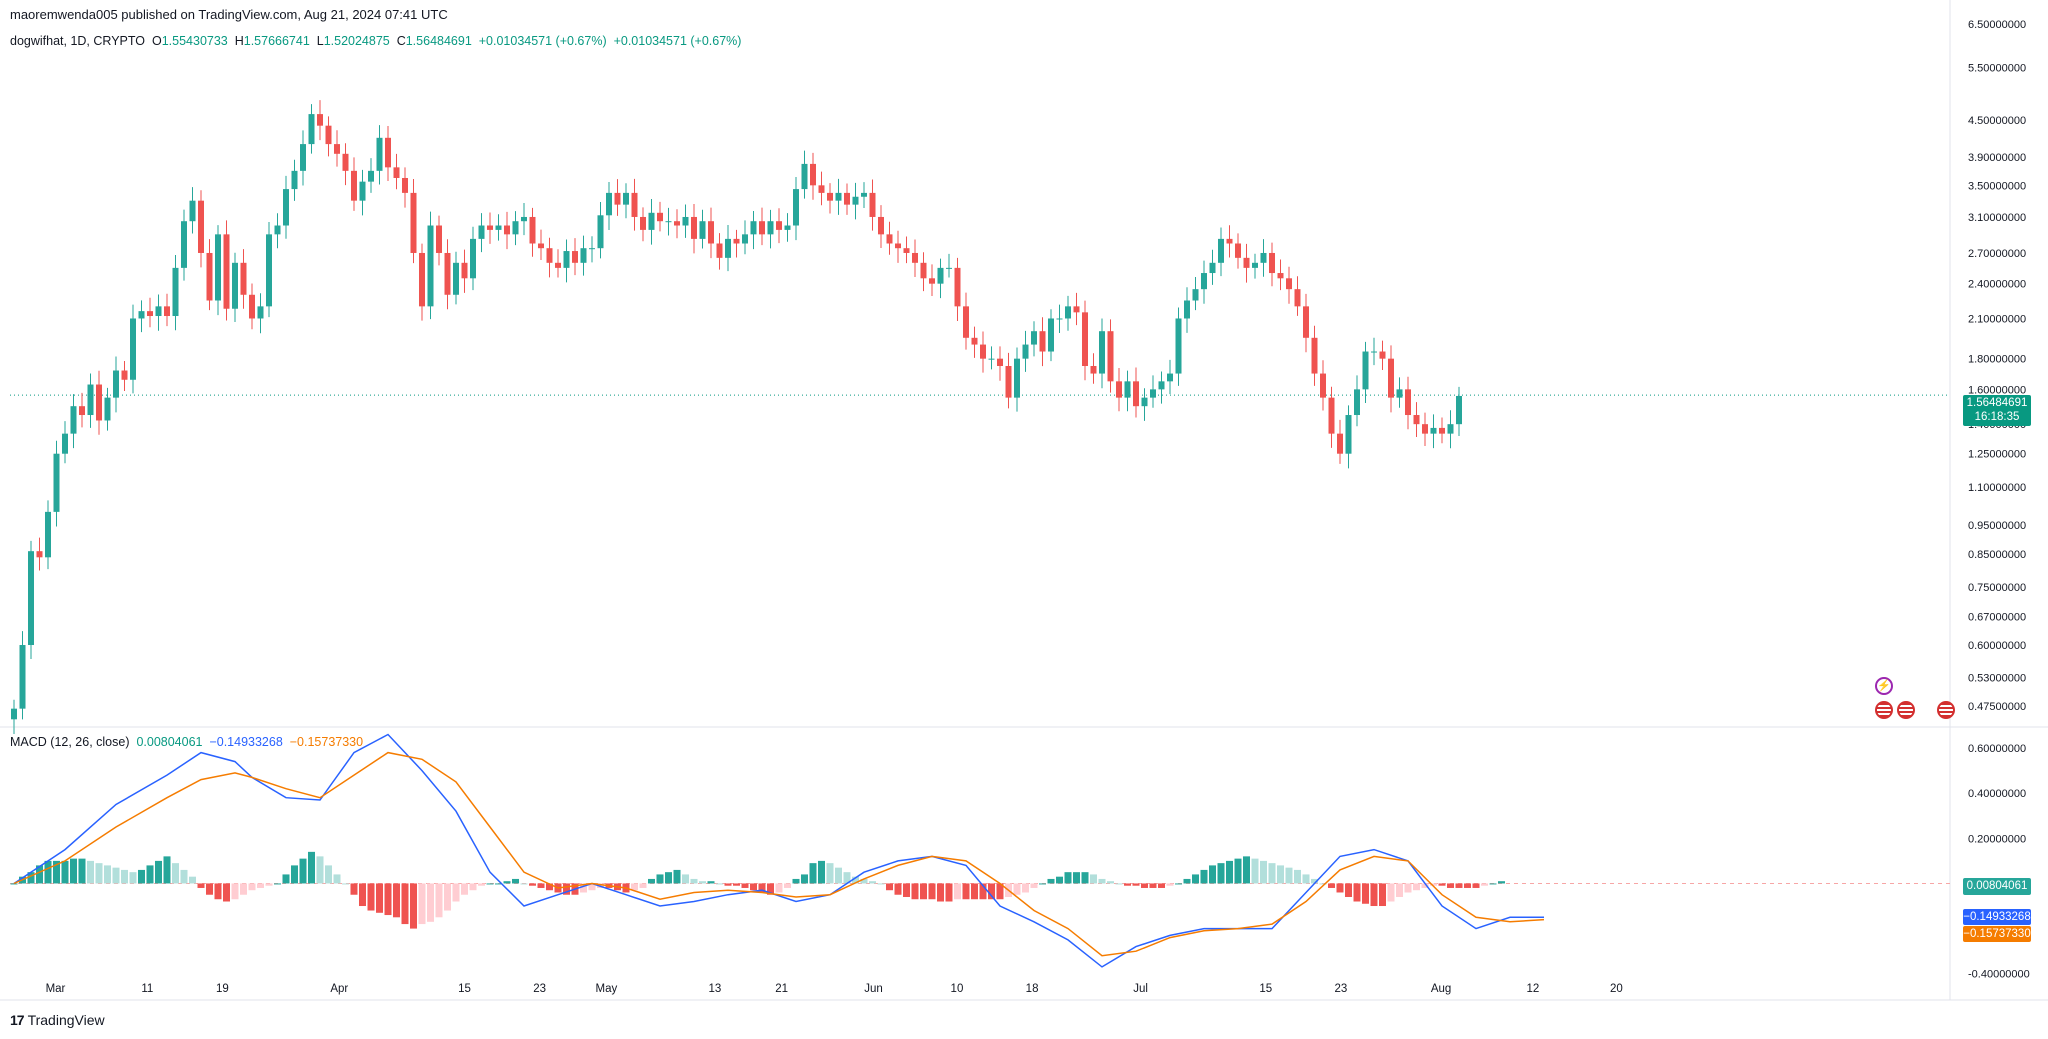 Image resolution: width=2048 pixels, height=1039 pixels. I want to click on signal-line, so click(779, 854).